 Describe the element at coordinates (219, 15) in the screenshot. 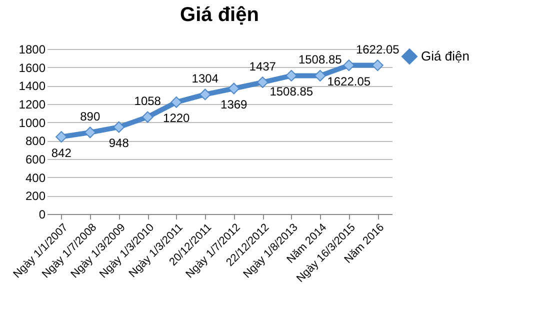

I see `chart-title: Giá điện` at that location.